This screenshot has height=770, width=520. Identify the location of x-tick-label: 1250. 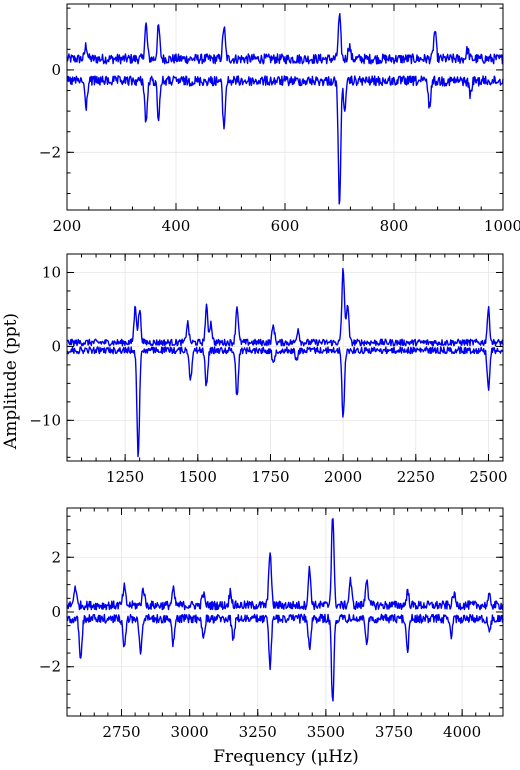
(125, 477).